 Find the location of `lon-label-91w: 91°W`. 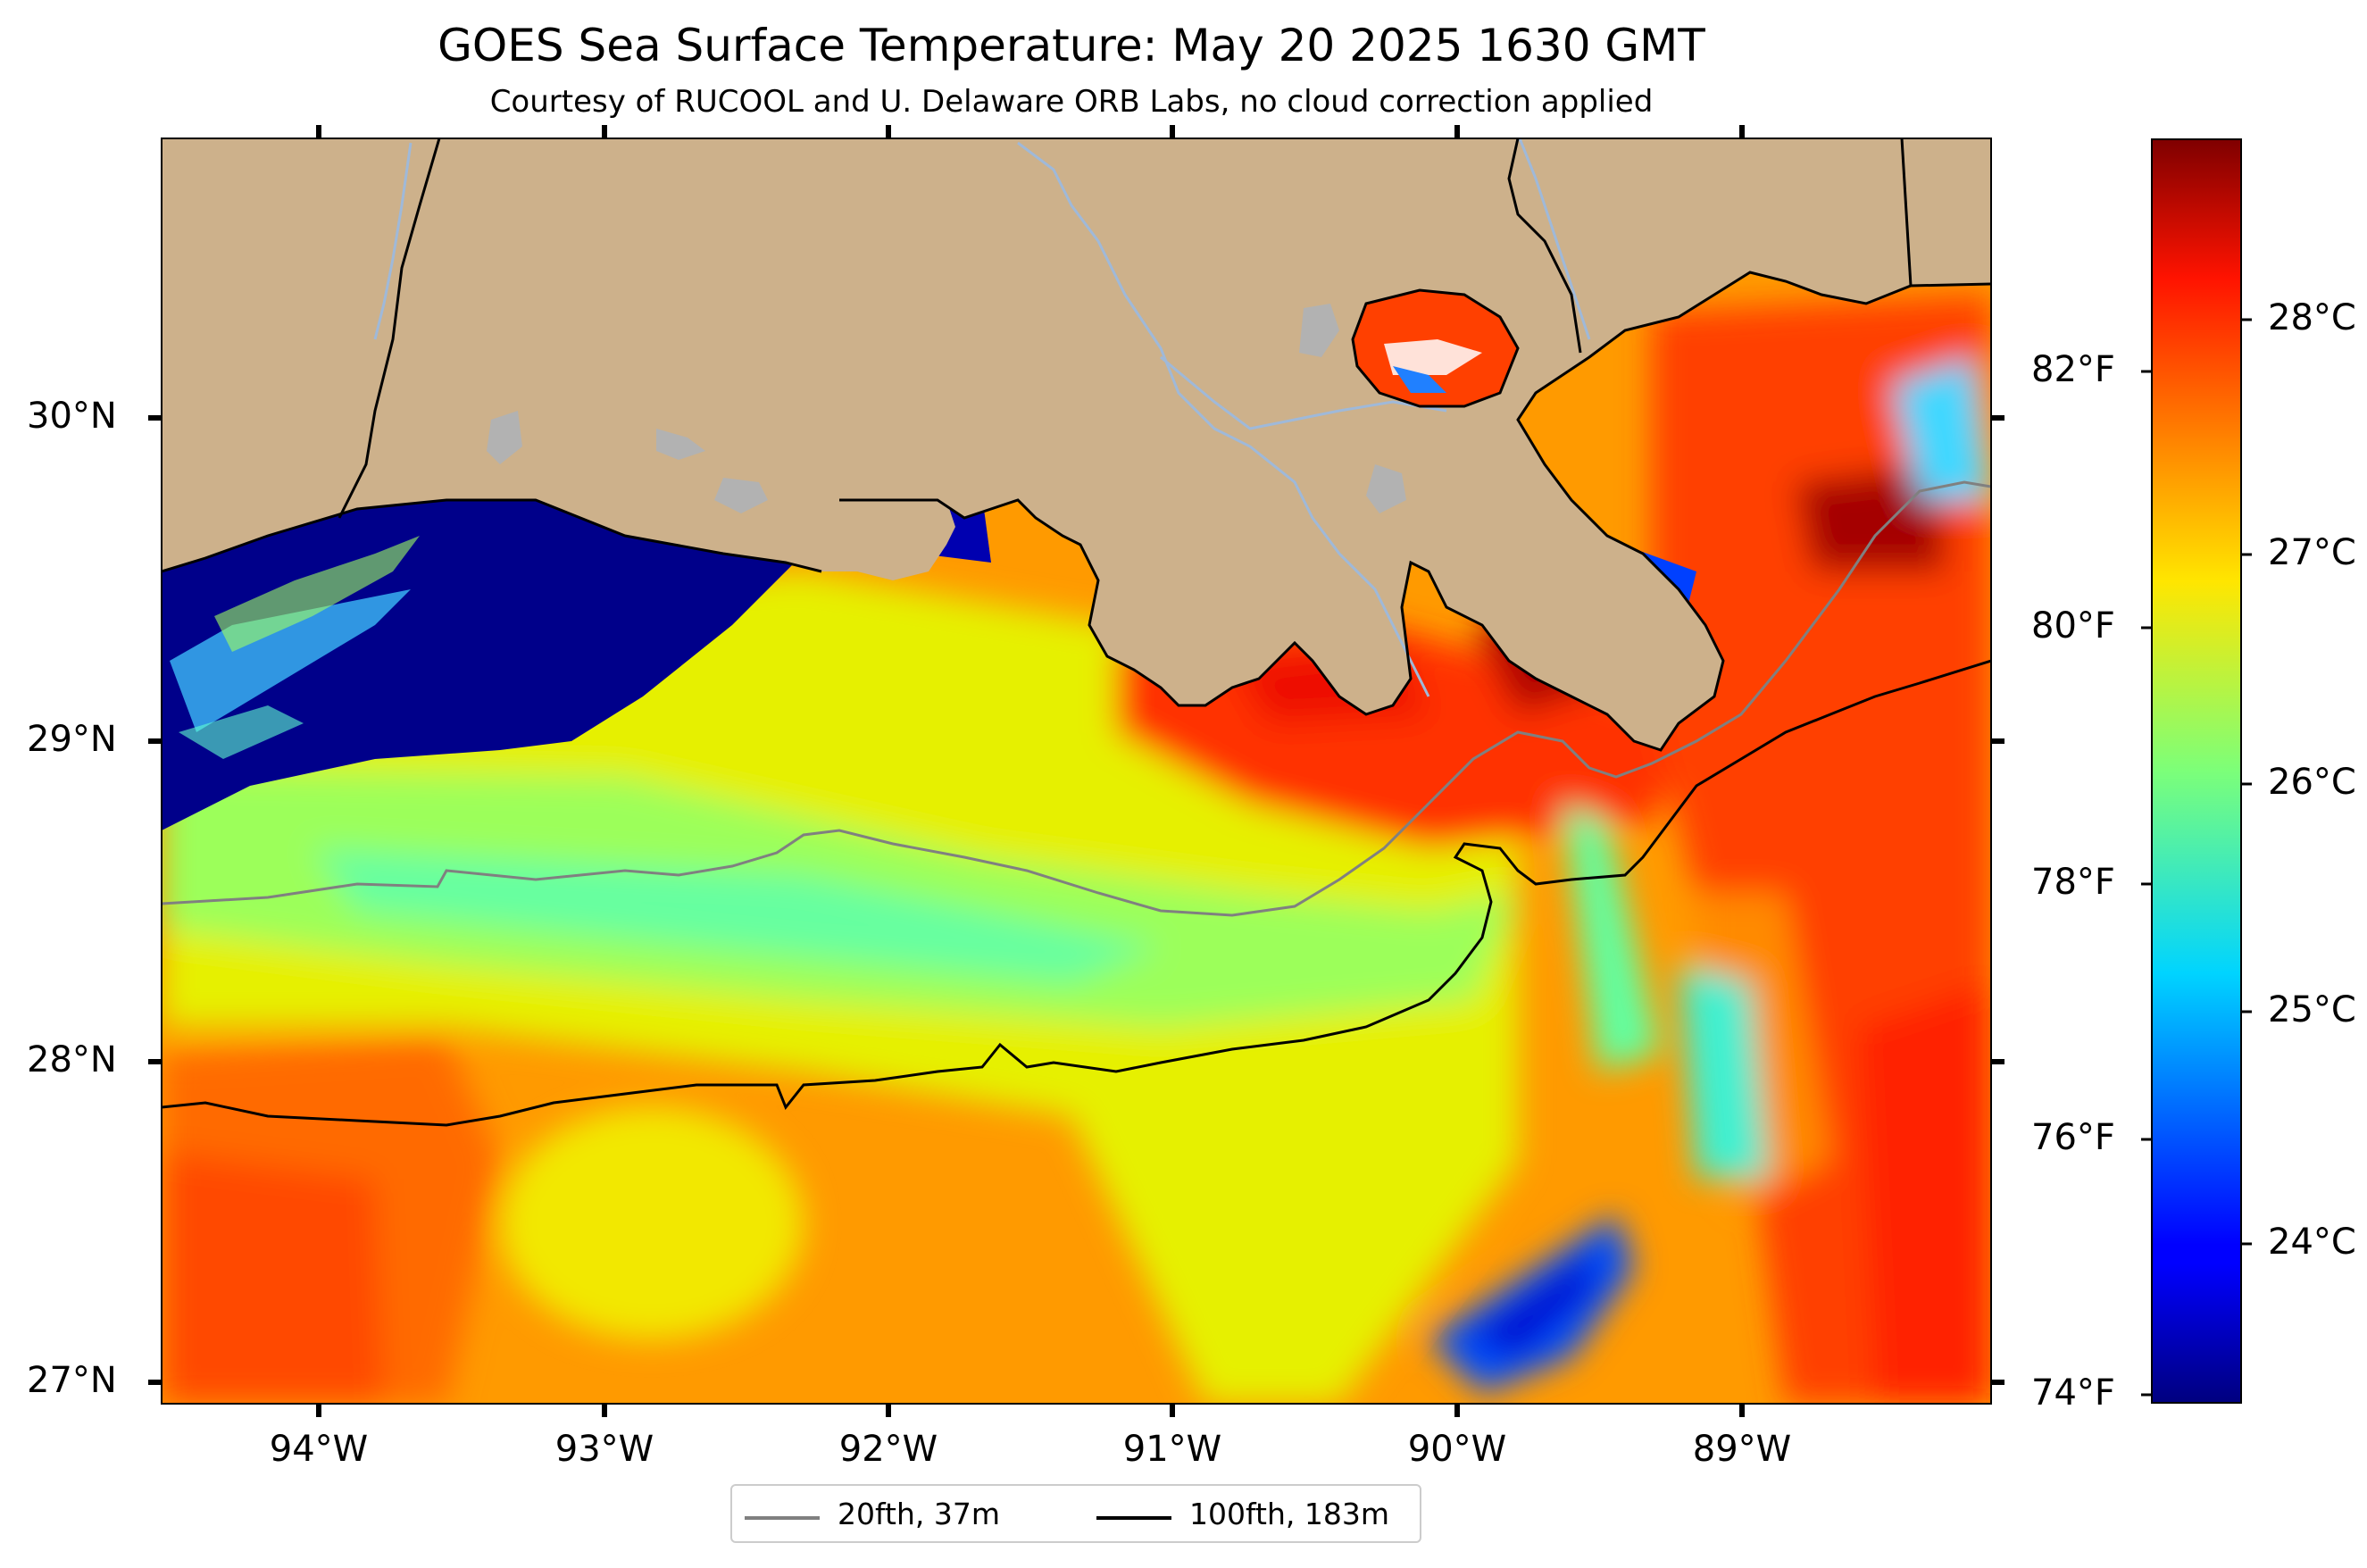

lon-label-91w: 91°W is located at coordinates (1172, 1449).